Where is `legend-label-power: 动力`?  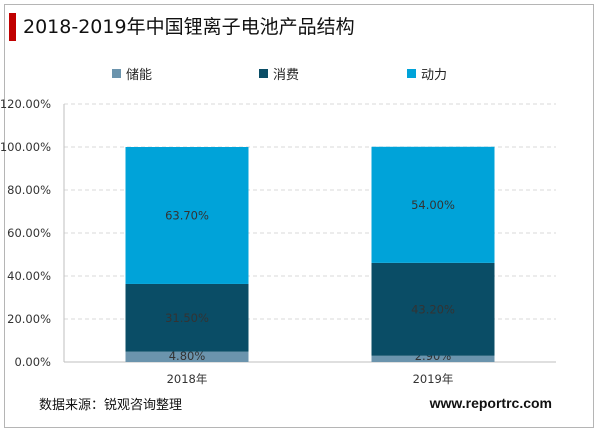
legend-label-power: 动力 is located at coordinates (434, 75).